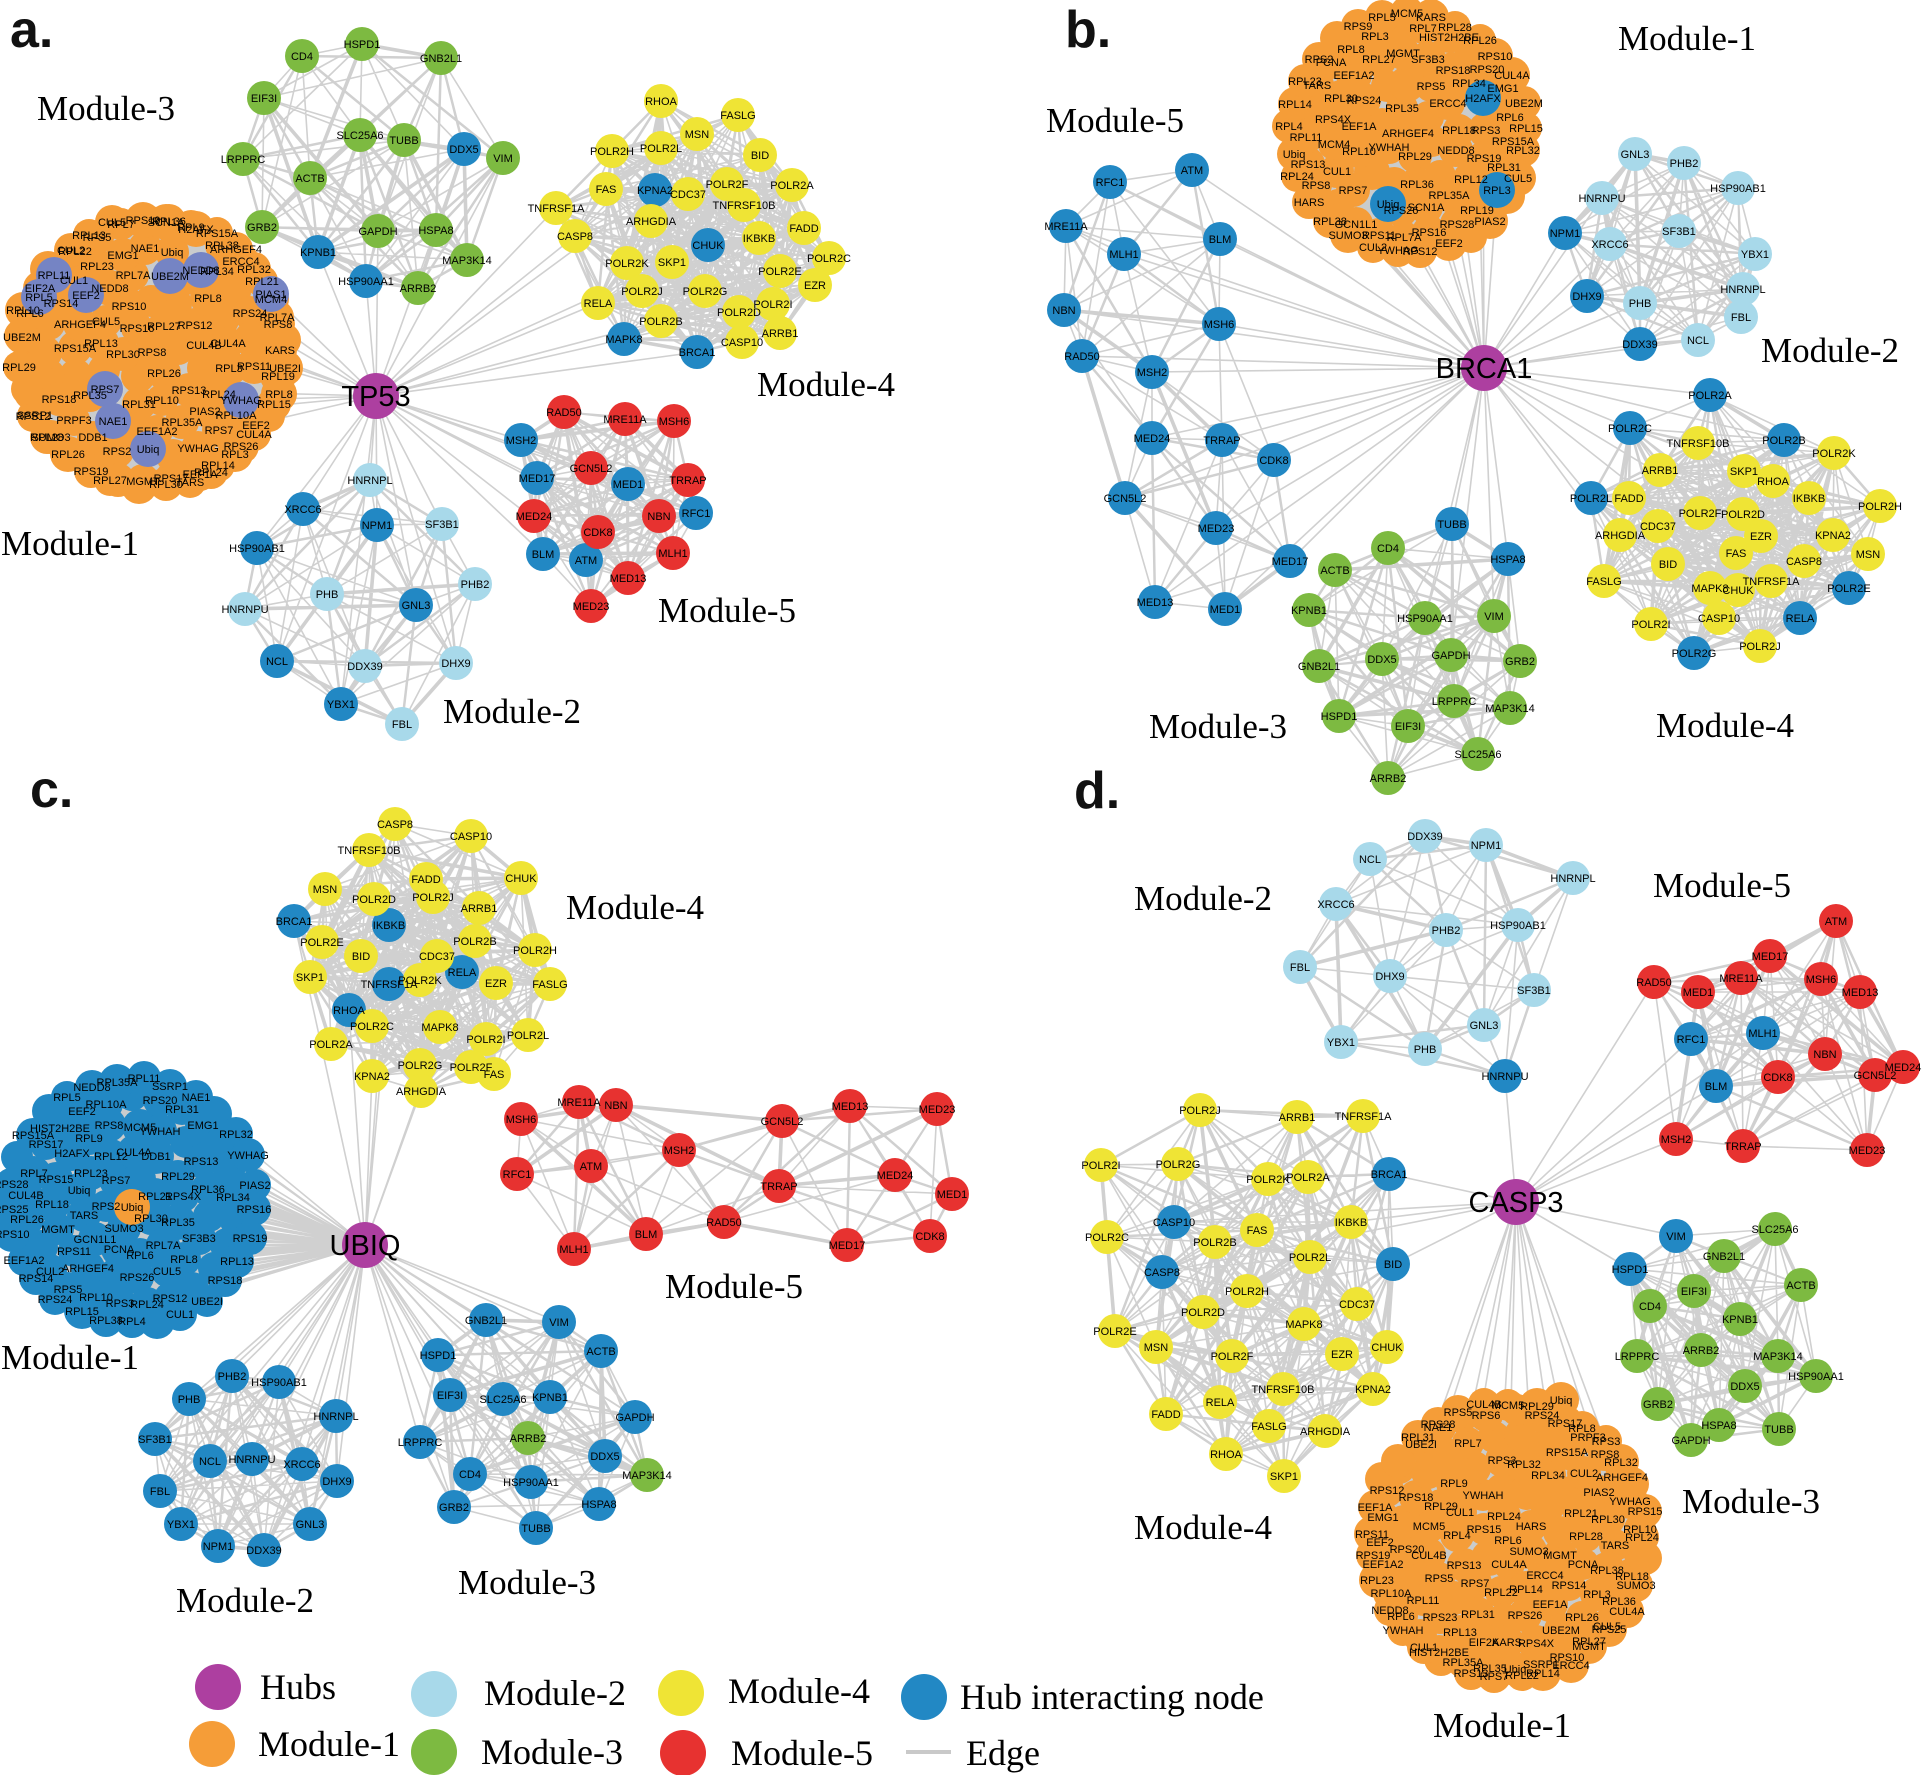  Describe the element at coordinates (696, 514) in the screenshot. I see `svg-text: RFC1` at that location.